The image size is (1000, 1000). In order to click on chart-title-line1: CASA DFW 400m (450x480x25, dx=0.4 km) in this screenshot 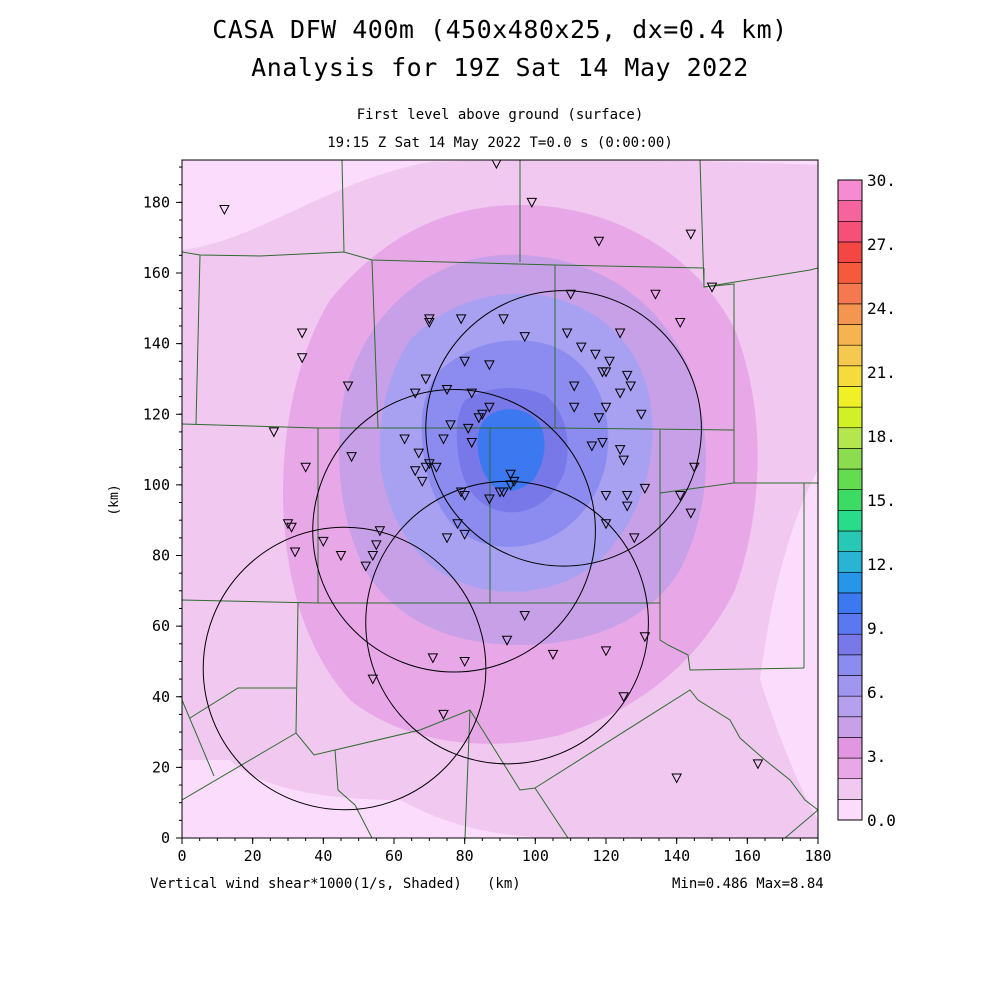, I will do `click(500, 29)`.